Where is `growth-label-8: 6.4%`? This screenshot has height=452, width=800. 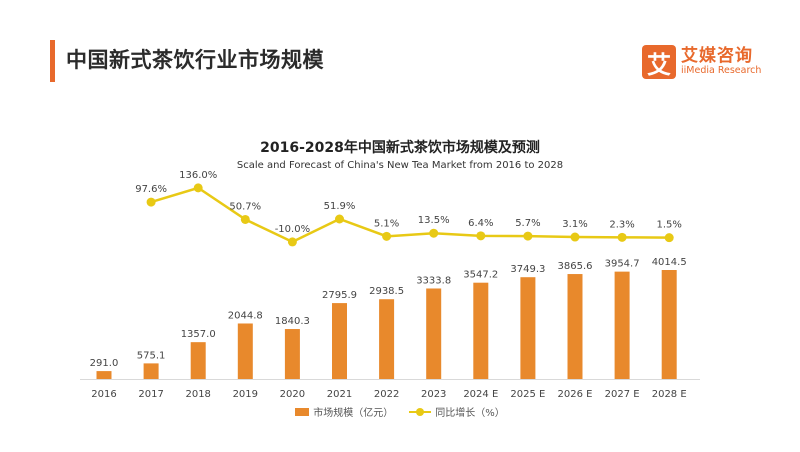
growth-label-8: 6.4% is located at coordinates (480, 223).